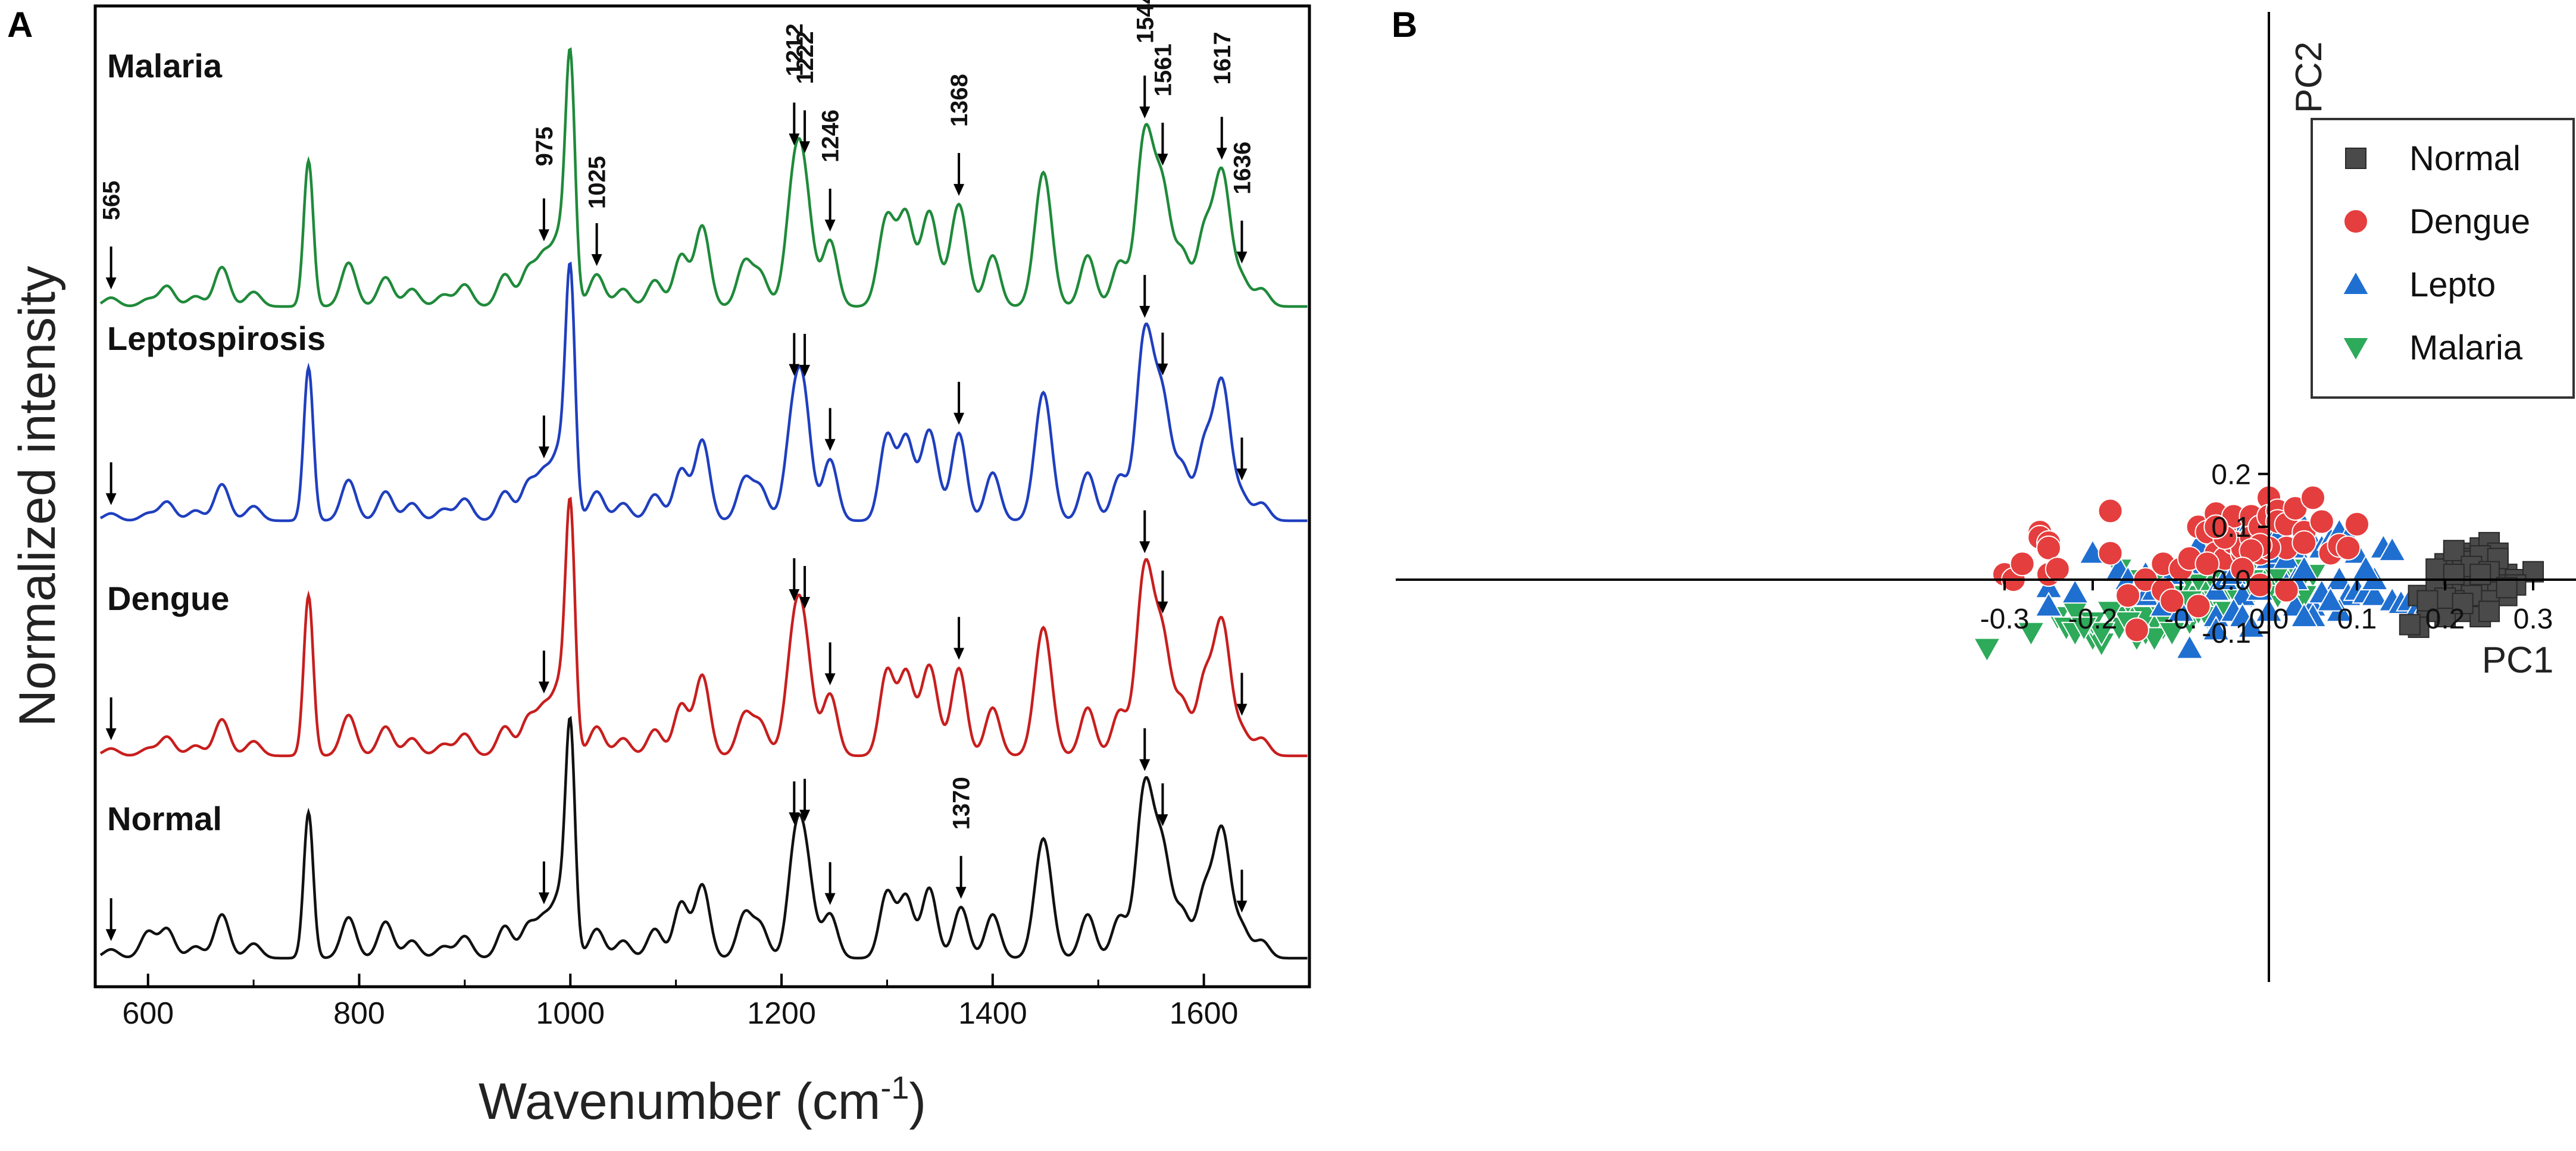 The height and width of the screenshot is (1151, 2576). I want to click on series-label-normal: Normal, so click(164, 818).